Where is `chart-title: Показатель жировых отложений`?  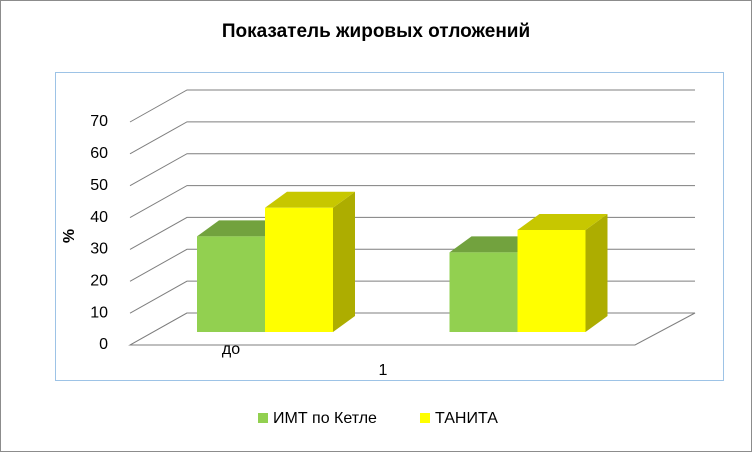 chart-title: Показатель жировых отложений is located at coordinates (376, 31).